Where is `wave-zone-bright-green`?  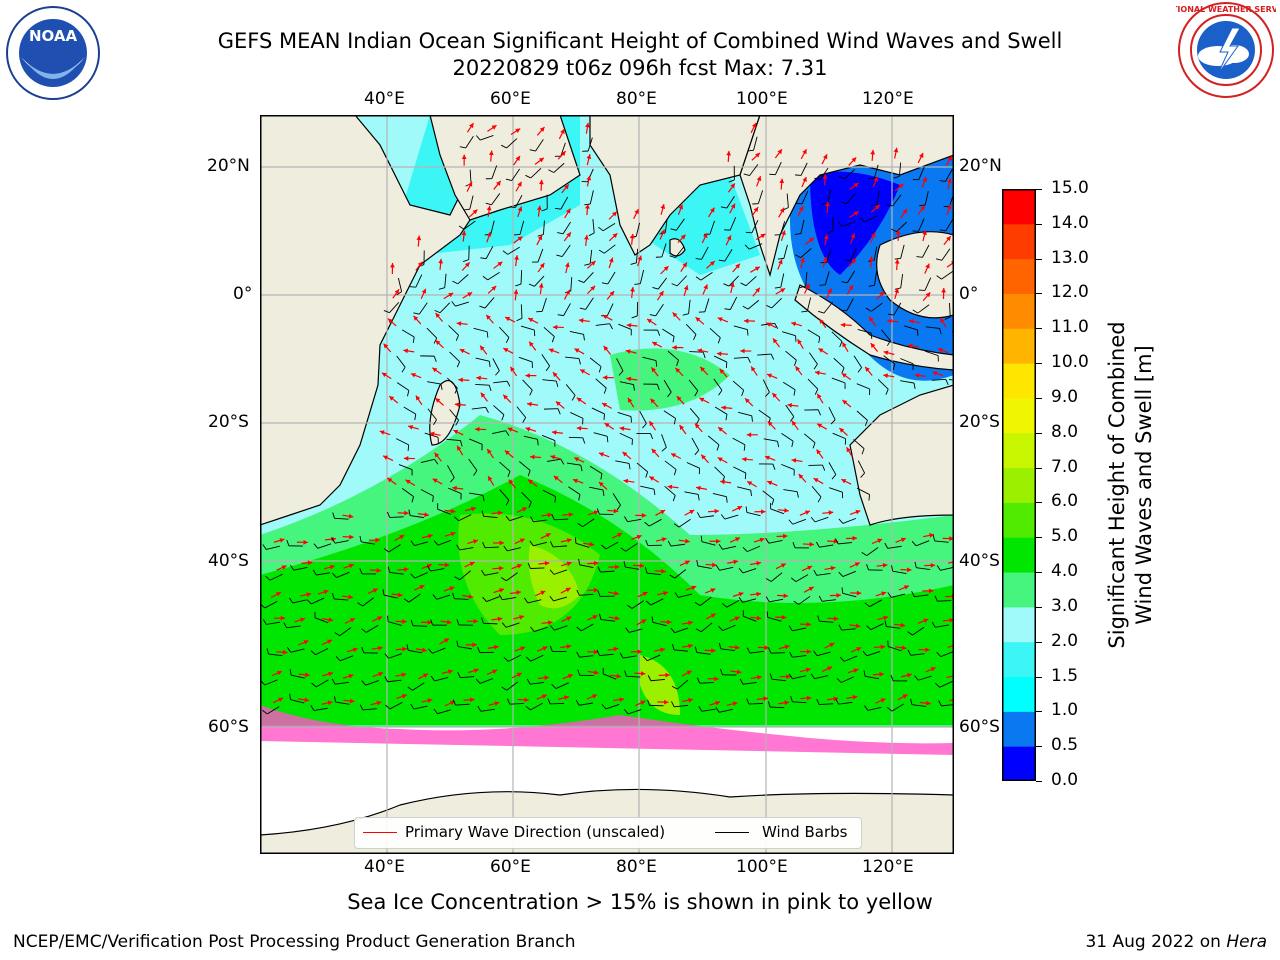
wave-zone-bright-green is located at coordinates (607, 600).